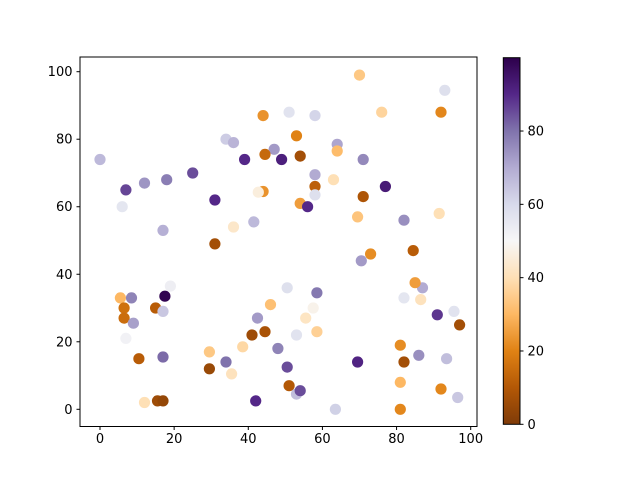 This screenshot has height=480, width=640. What do you see at coordinates (174, 439) in the screenshot?
I see `x-tick-label: 20` at bounding box center [174, 439].